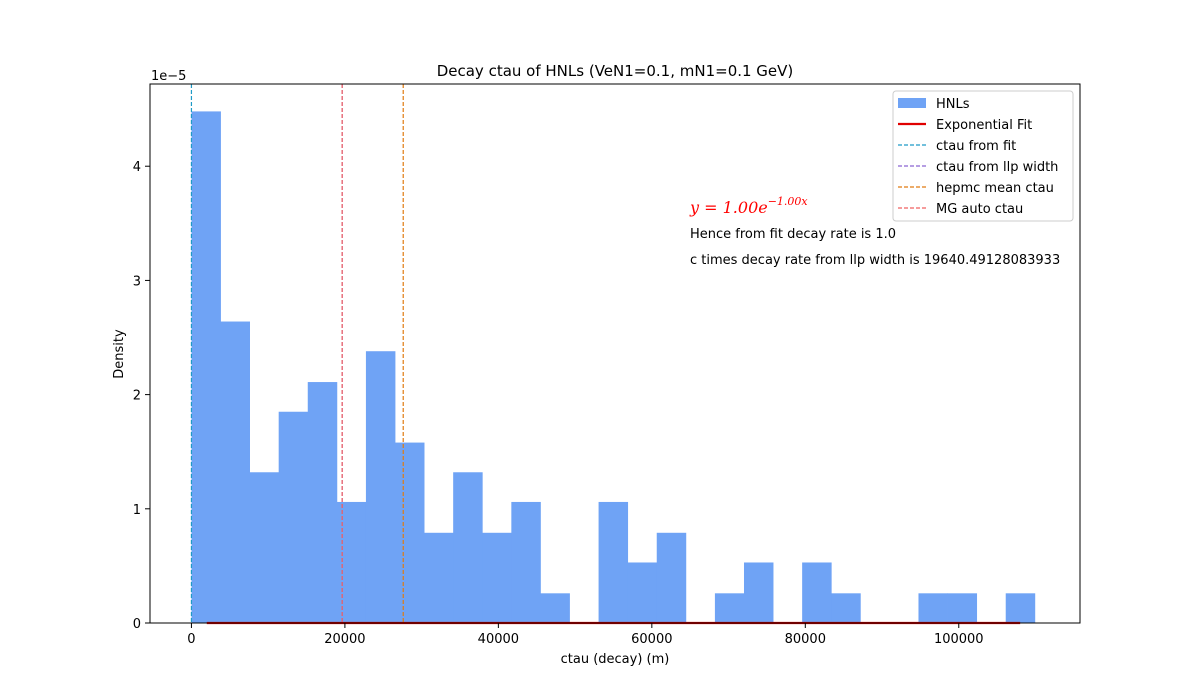 The width and height of the screenshot is (1200, 700). I want to click on legend-box, so click(983, 156).